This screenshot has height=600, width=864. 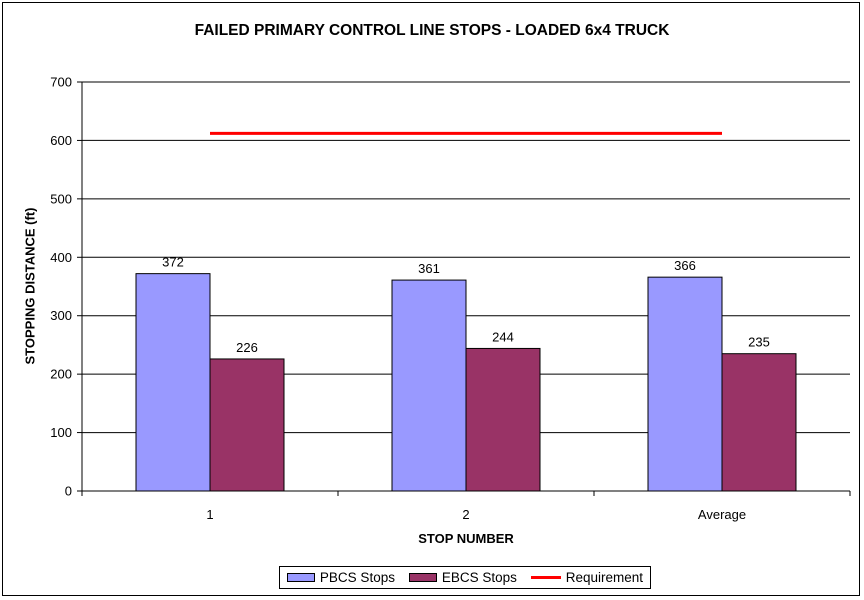 I want to click on legend-item-requirement: Requirement, so click(x=587, y=577).